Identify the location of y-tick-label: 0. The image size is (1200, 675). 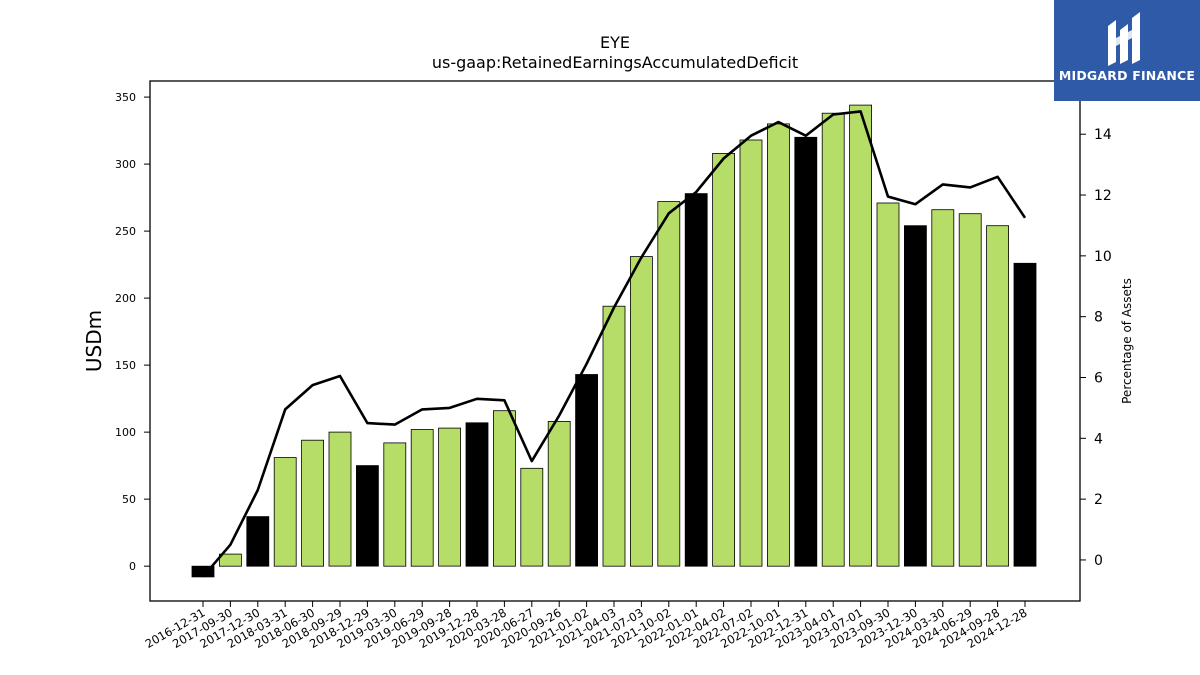
(132, 566).